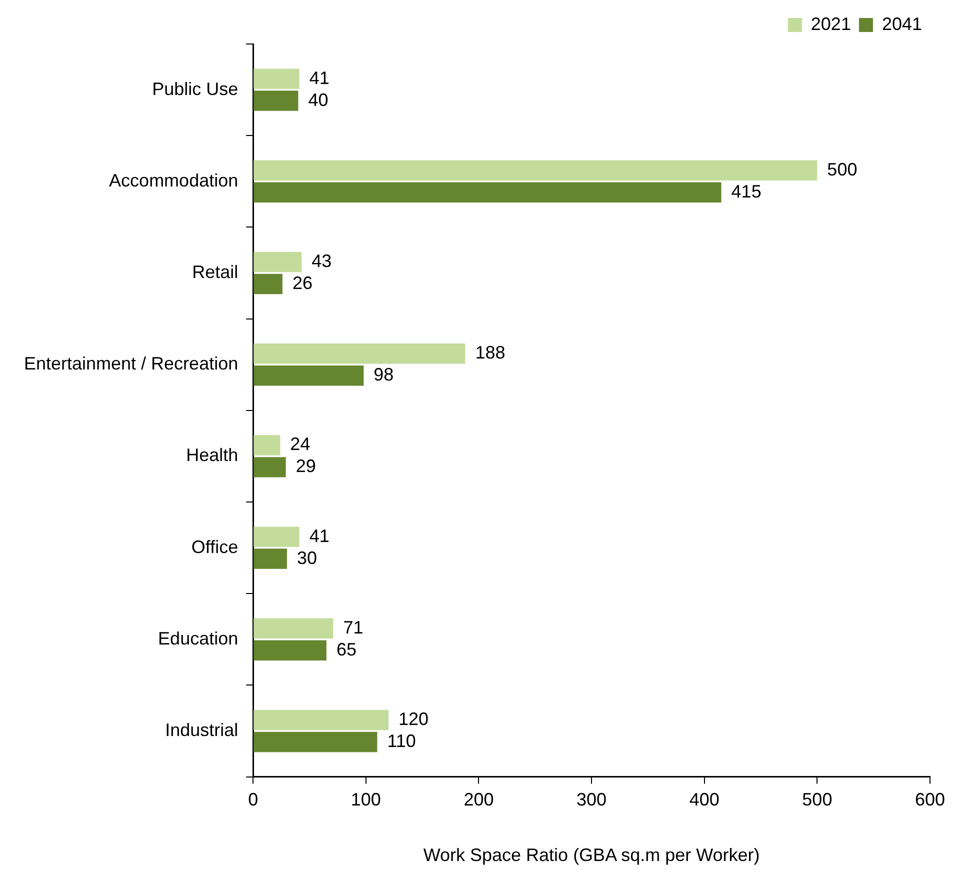 The image size is (968, 883). Describe the element at coordinates (322, 260) in the screenshot. I see `data-label: 43` at that location.